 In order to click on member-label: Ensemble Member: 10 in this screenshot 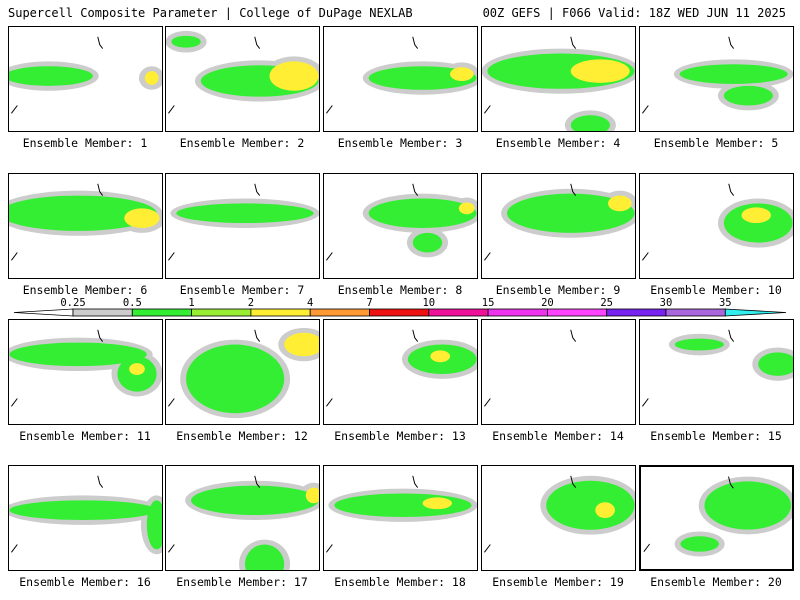, I will do `click(716, 290)`.